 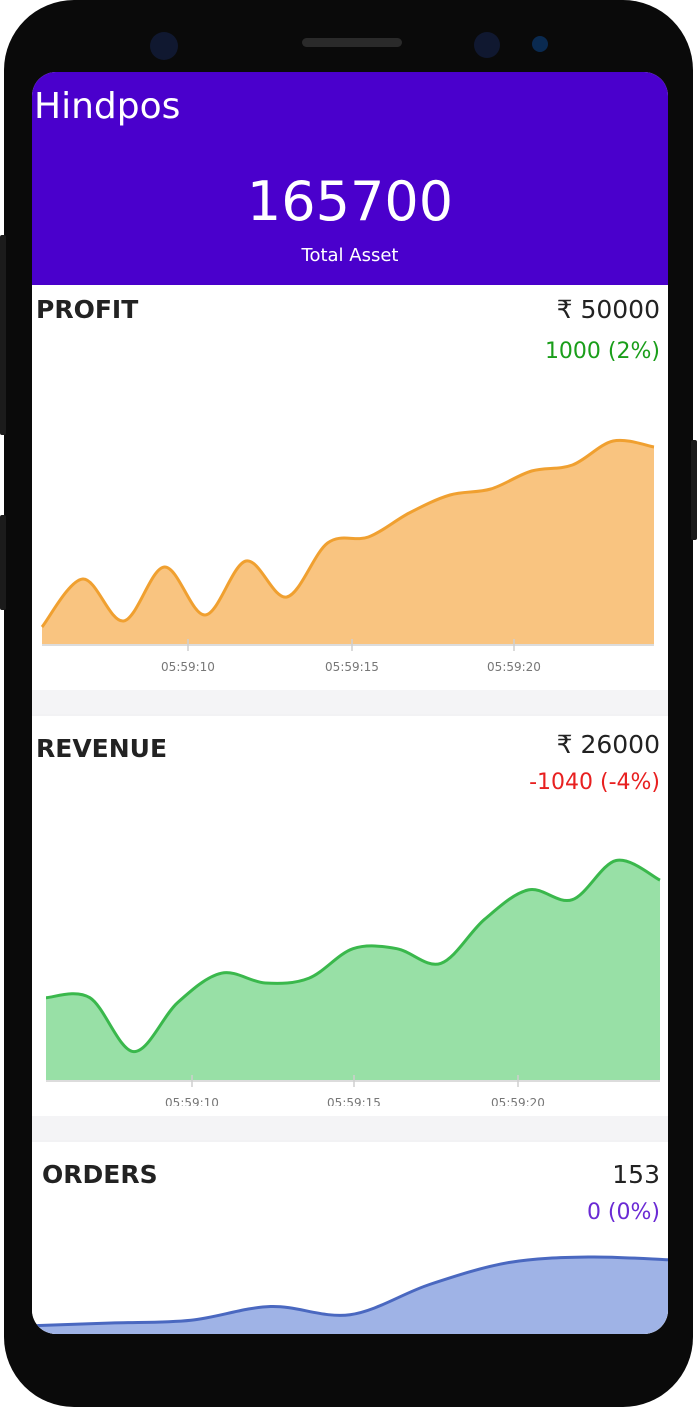 What do you see at coordinates (3, 335) in the screenshot?
I see `volume-button` at bounding box center [3, 335].